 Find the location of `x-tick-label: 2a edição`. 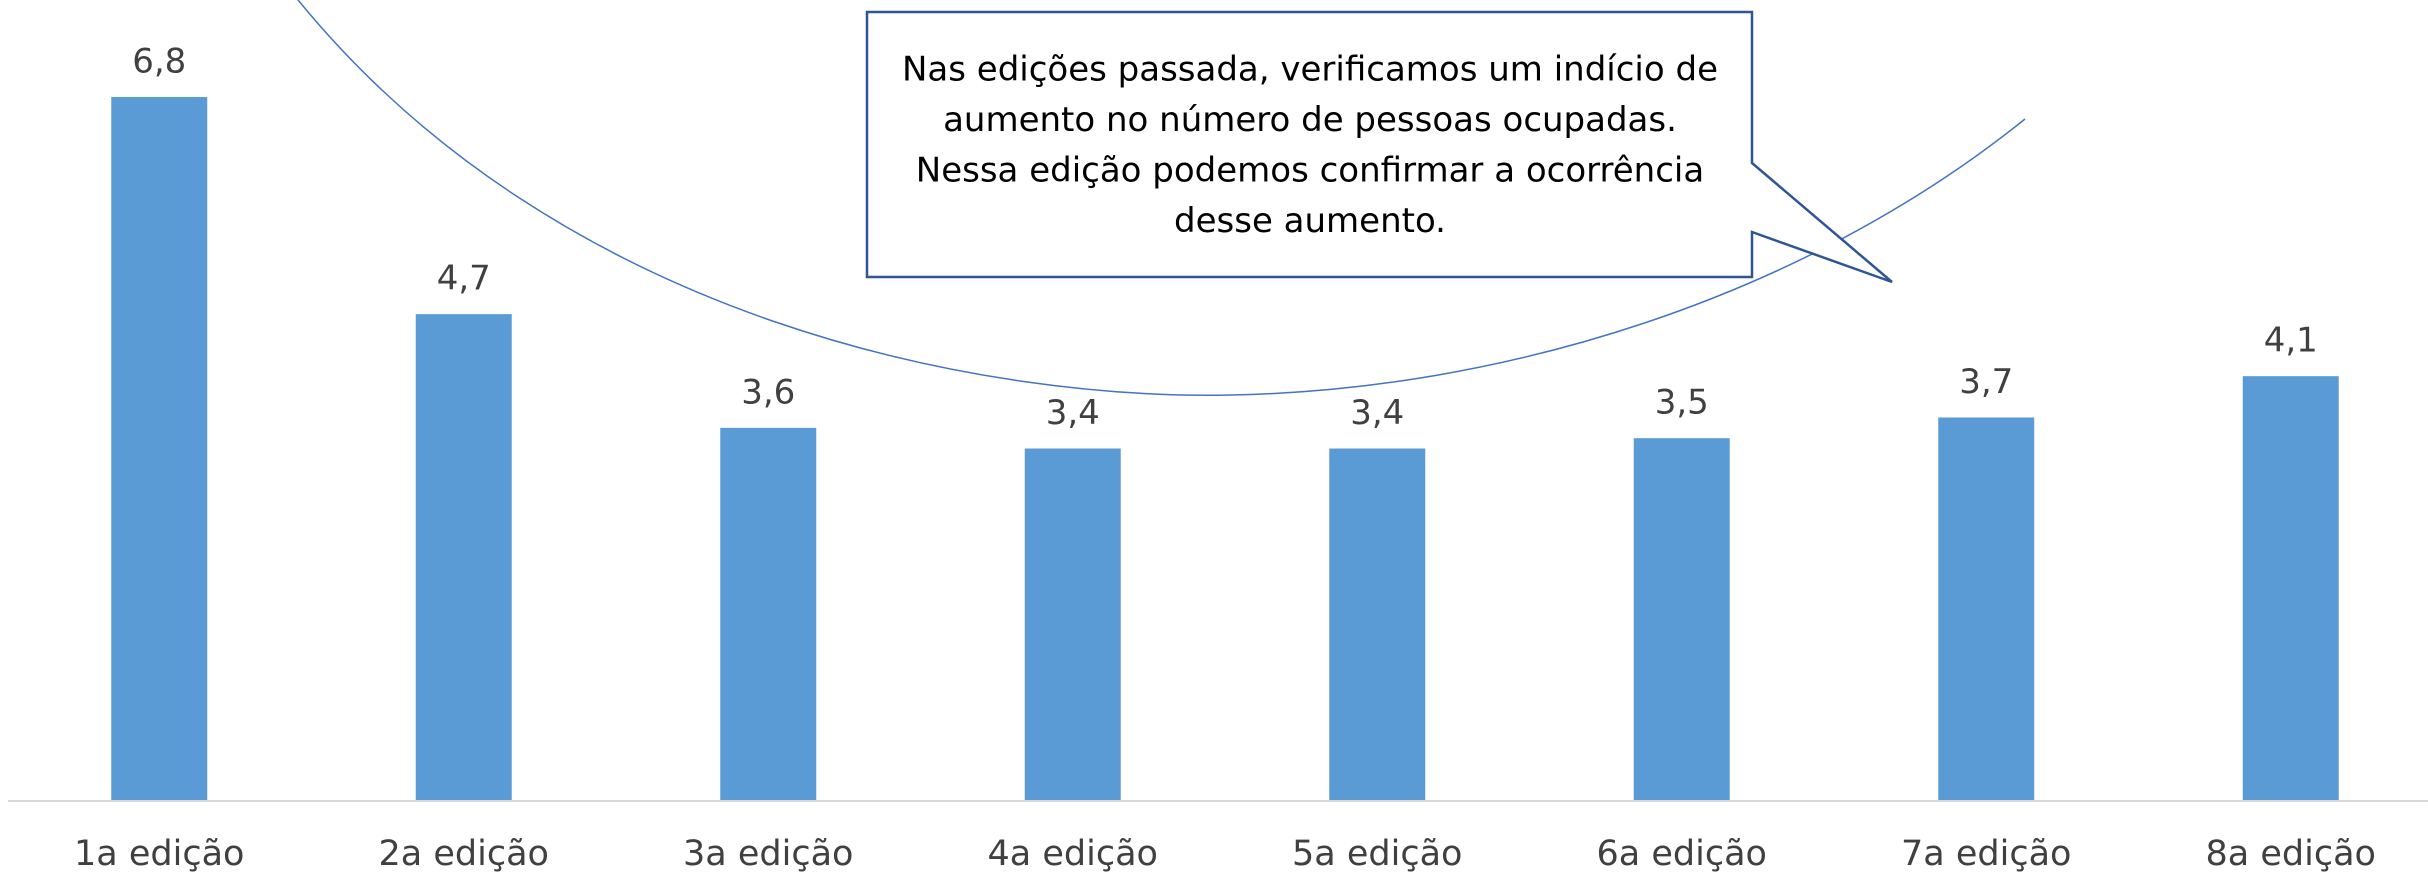

x-tick-label: 2a edição is located at coordinates (464, 854).